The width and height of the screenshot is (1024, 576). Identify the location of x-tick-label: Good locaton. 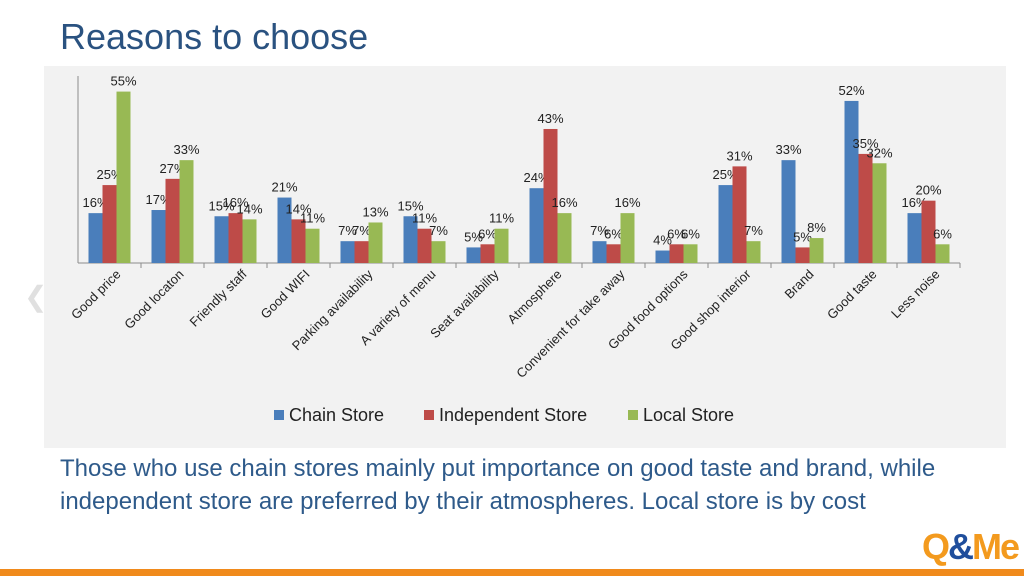
(153, 299).